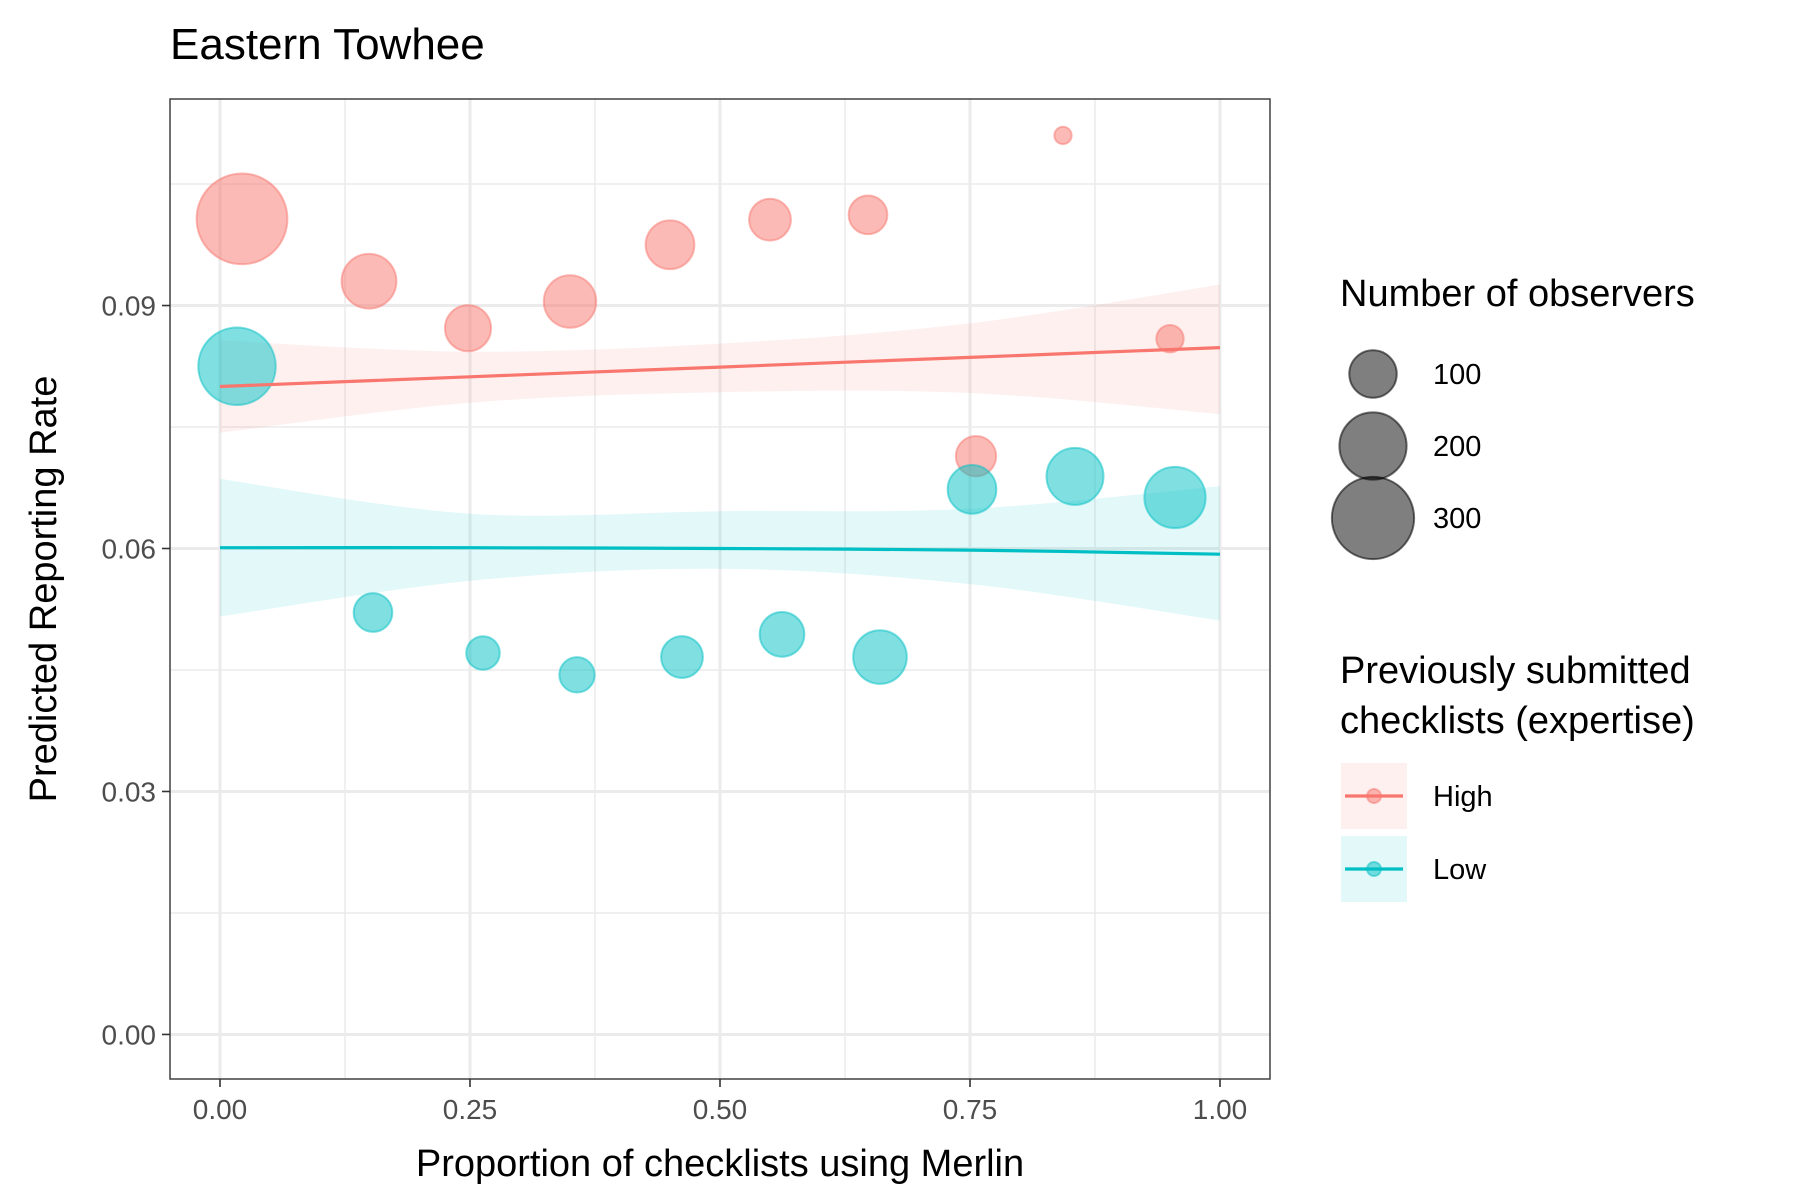 The width and height of the screenshot is (1800, 1200). Describe the element at coordinates (129, 1034) in the screenshot. I see `y-tick-label: 0.00` at that location.